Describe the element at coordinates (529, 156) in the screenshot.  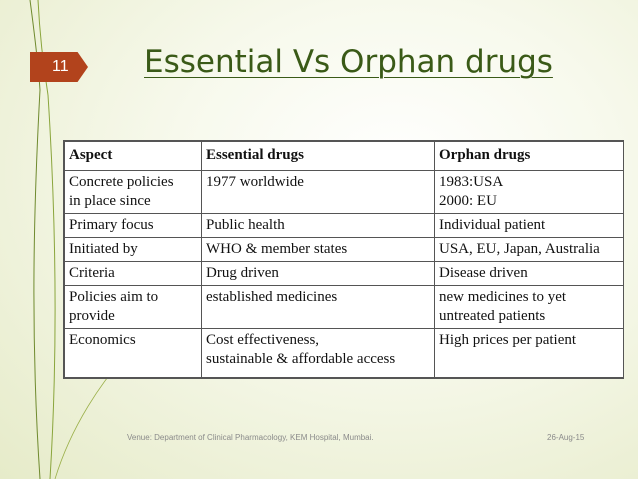
I see `header-orphan-drugs: Orphan drugs` at that location.